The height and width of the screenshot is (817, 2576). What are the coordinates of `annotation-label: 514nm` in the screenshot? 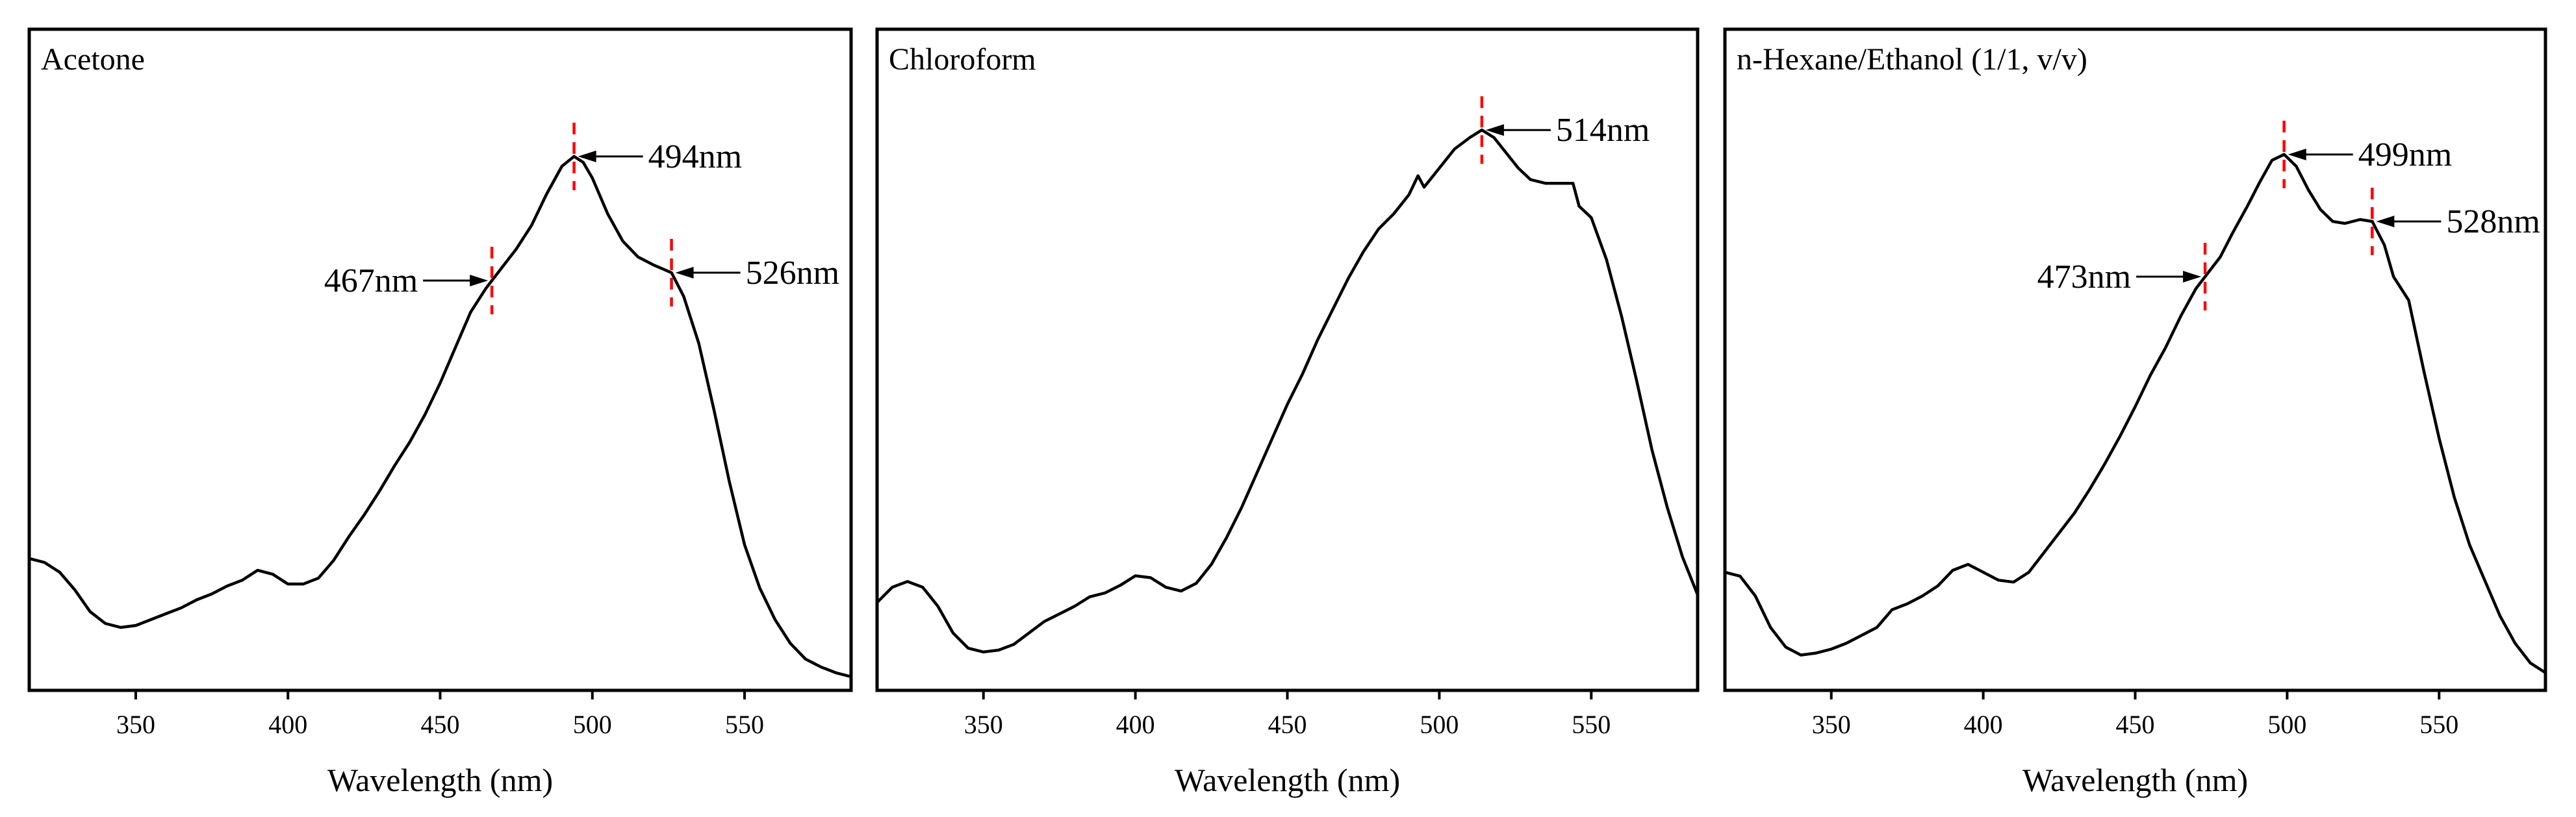 It's located at (1603, 130).